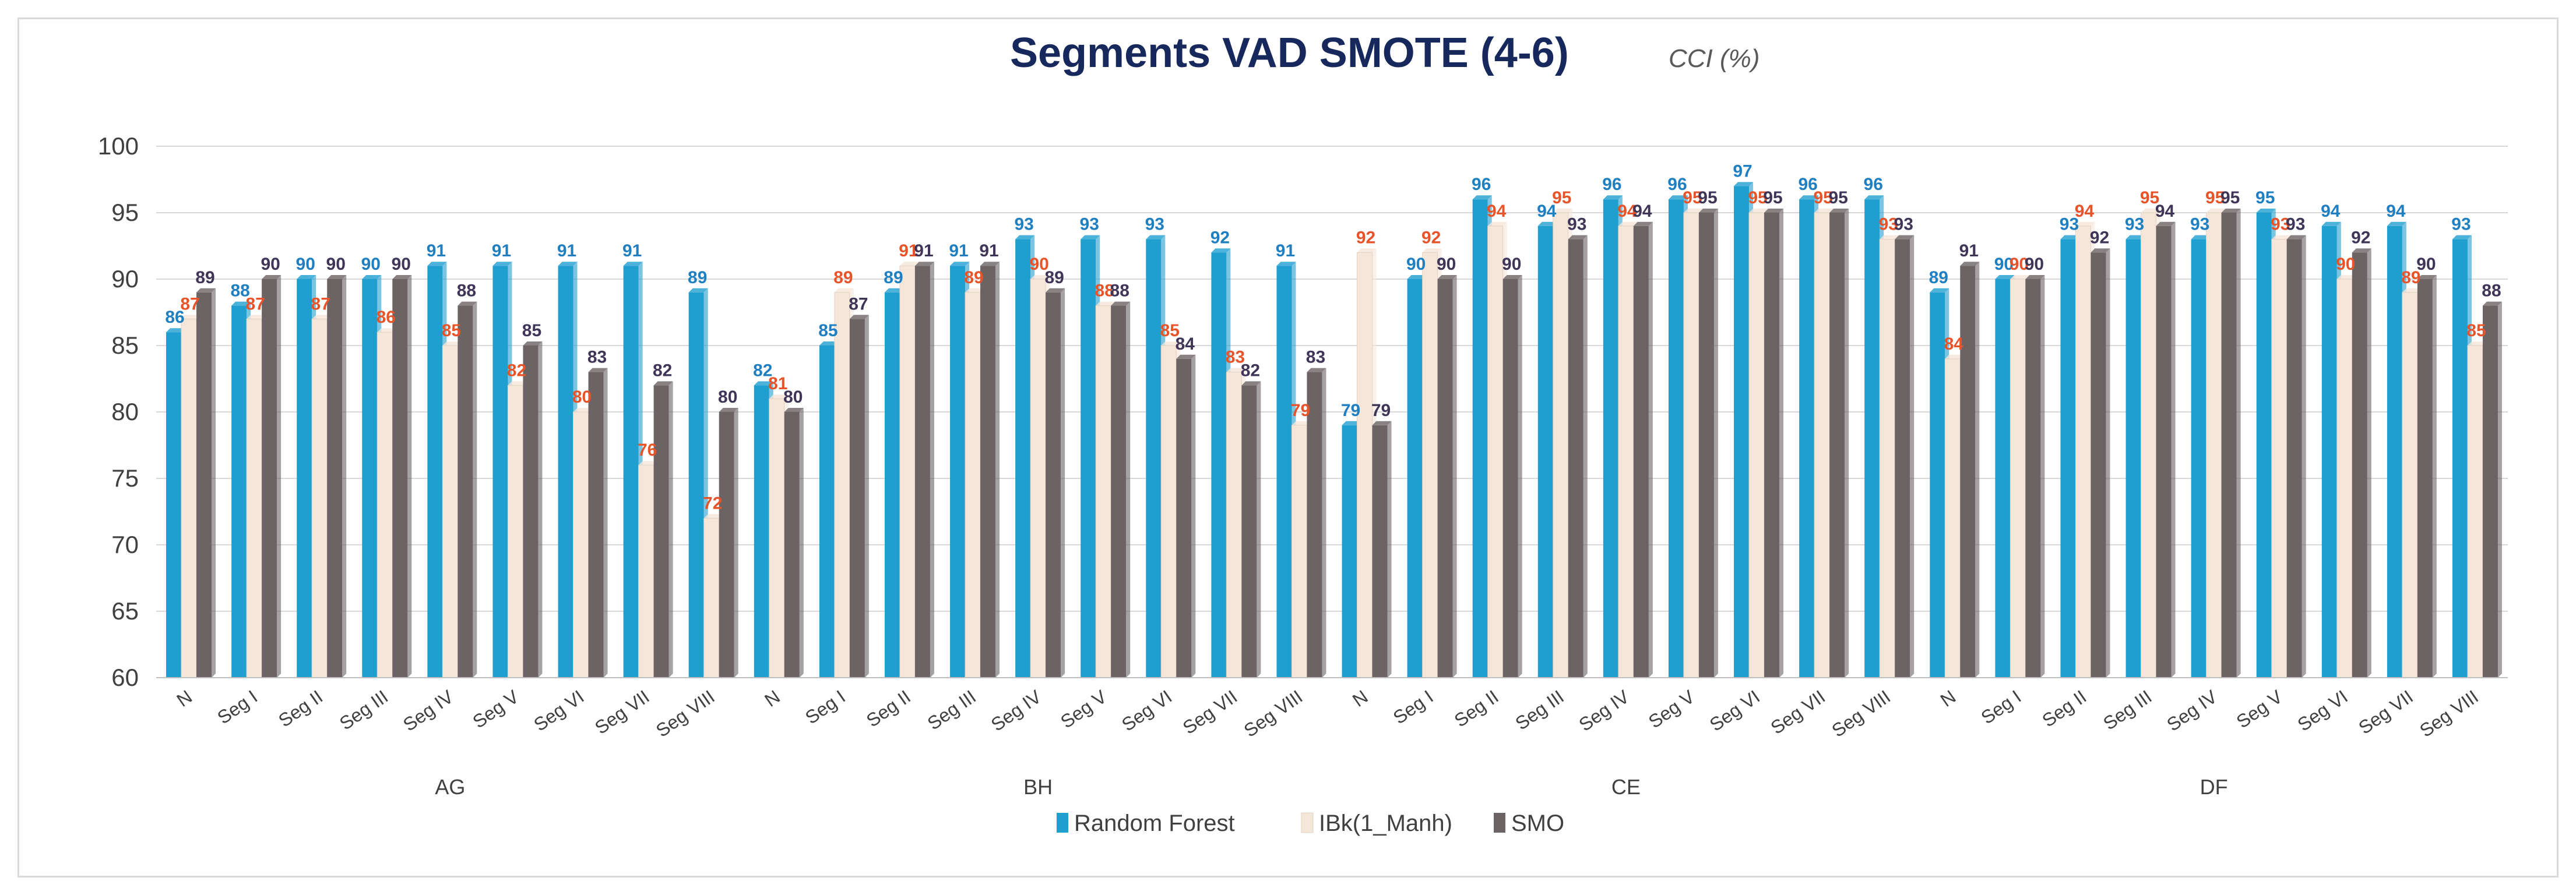 This screenshot has height=895, width=2576. What do you see at coordinates (2165, 211) in the screenshot?
I see `data-label: 94` at bounding box center [2165, 211].